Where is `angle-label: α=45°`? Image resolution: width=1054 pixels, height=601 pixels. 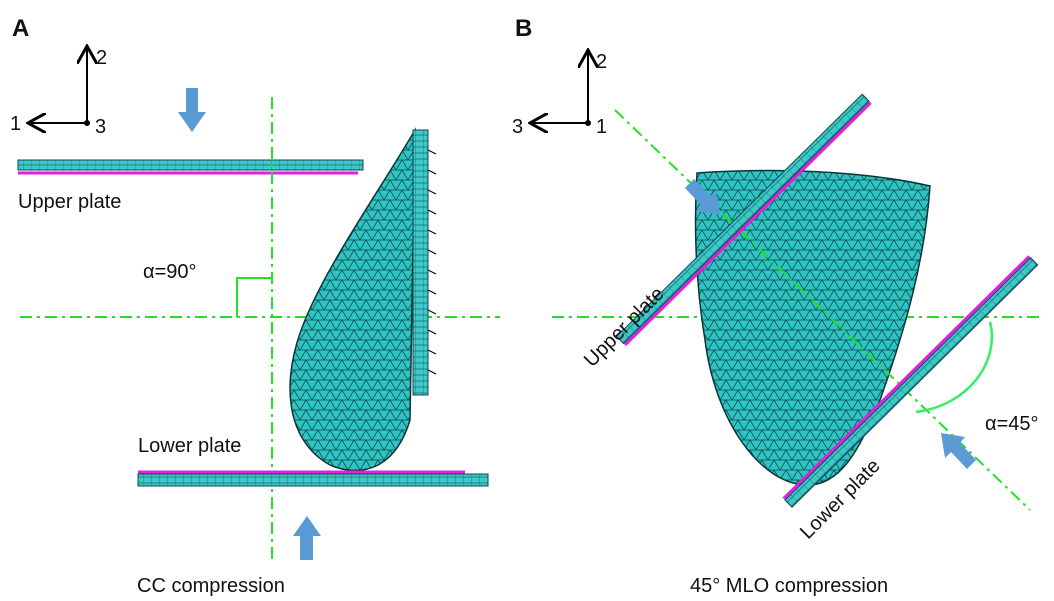
angle-label: α=45° is located at coordinates (1012, 424).